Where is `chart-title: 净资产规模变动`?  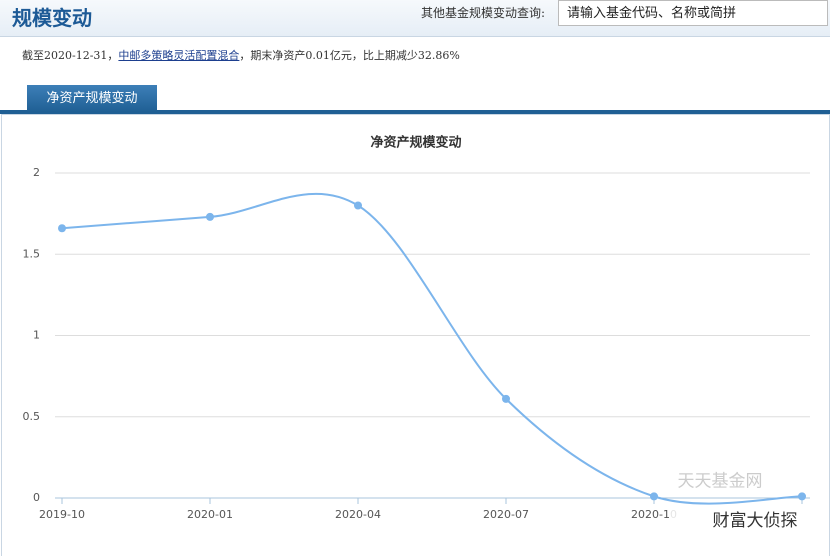 chart-title: 净资产规模变动 is located at coordinates (415, 143).